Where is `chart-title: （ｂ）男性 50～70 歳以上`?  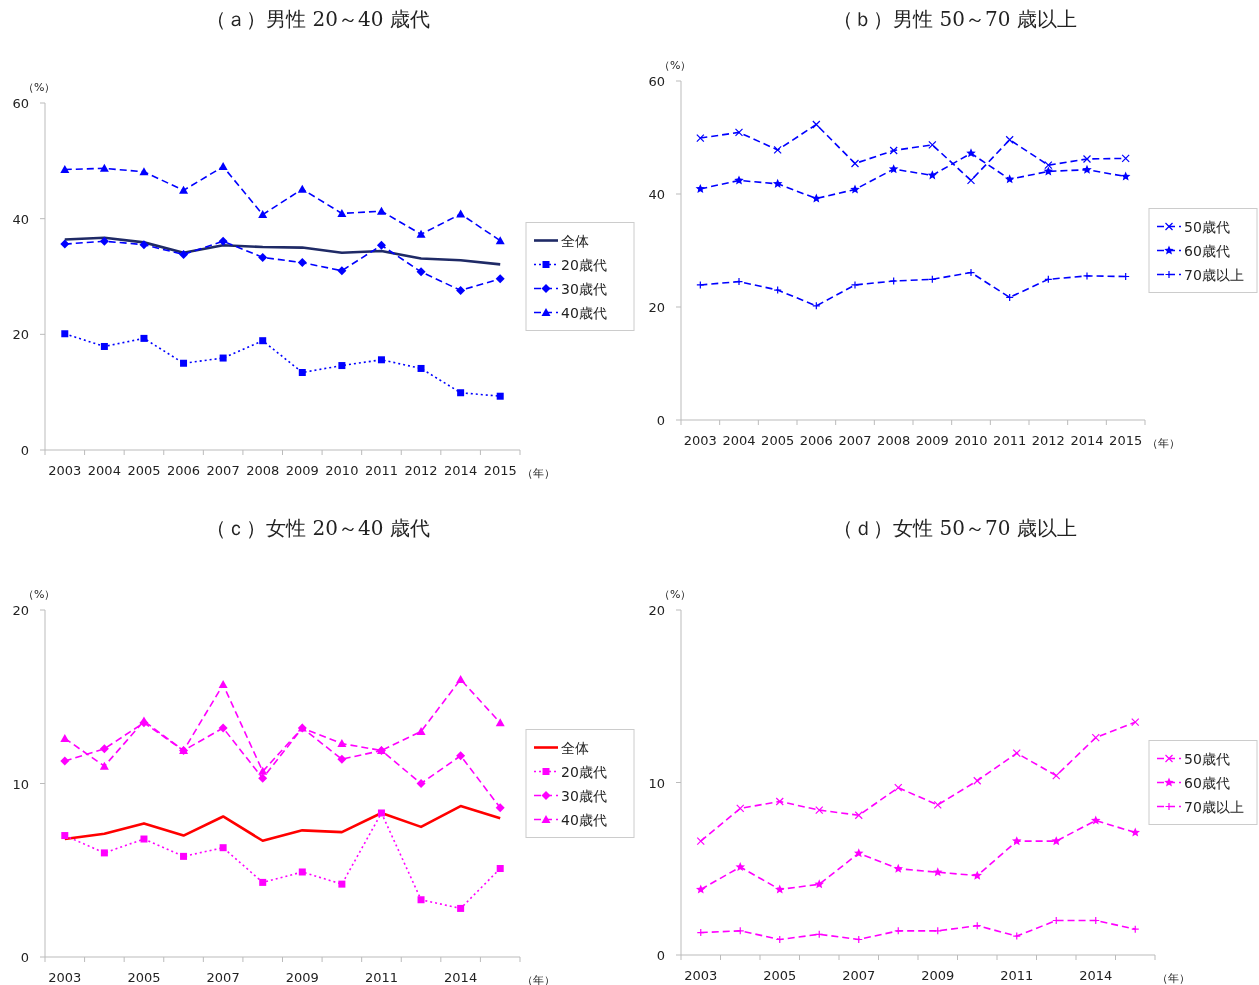
chart-title: （ｂ）男性 50～70 歳以上 is located at coordinates (955, 19).